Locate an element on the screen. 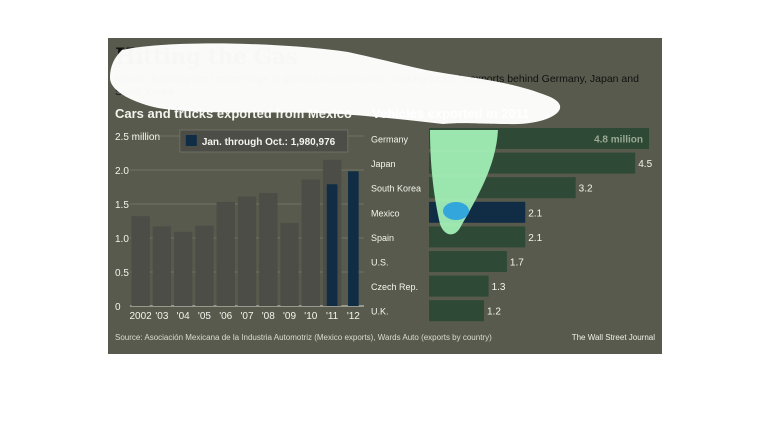 The height and width of the screenshot is (448, 770). y-tick-label-3: 1.5 is located at coordinates (122, 205).